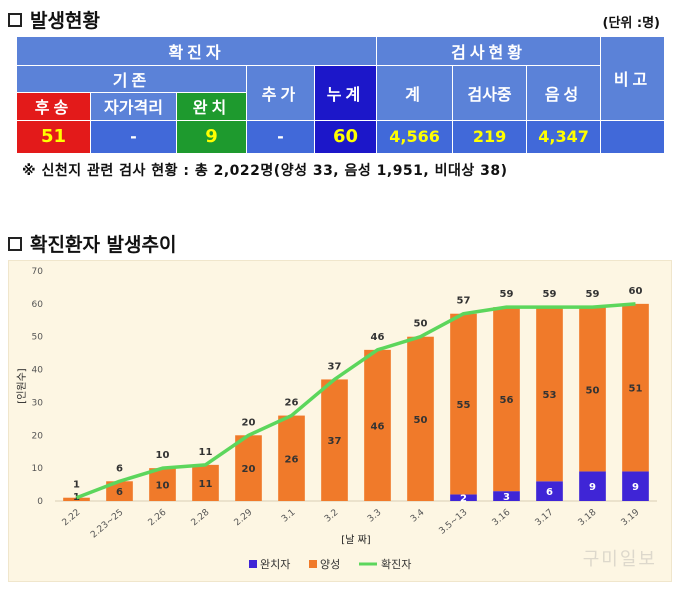  What do you see at coordinates (211, 137) in the screenshot?
I see `released-value: 9` at bounding box center [211, 137].